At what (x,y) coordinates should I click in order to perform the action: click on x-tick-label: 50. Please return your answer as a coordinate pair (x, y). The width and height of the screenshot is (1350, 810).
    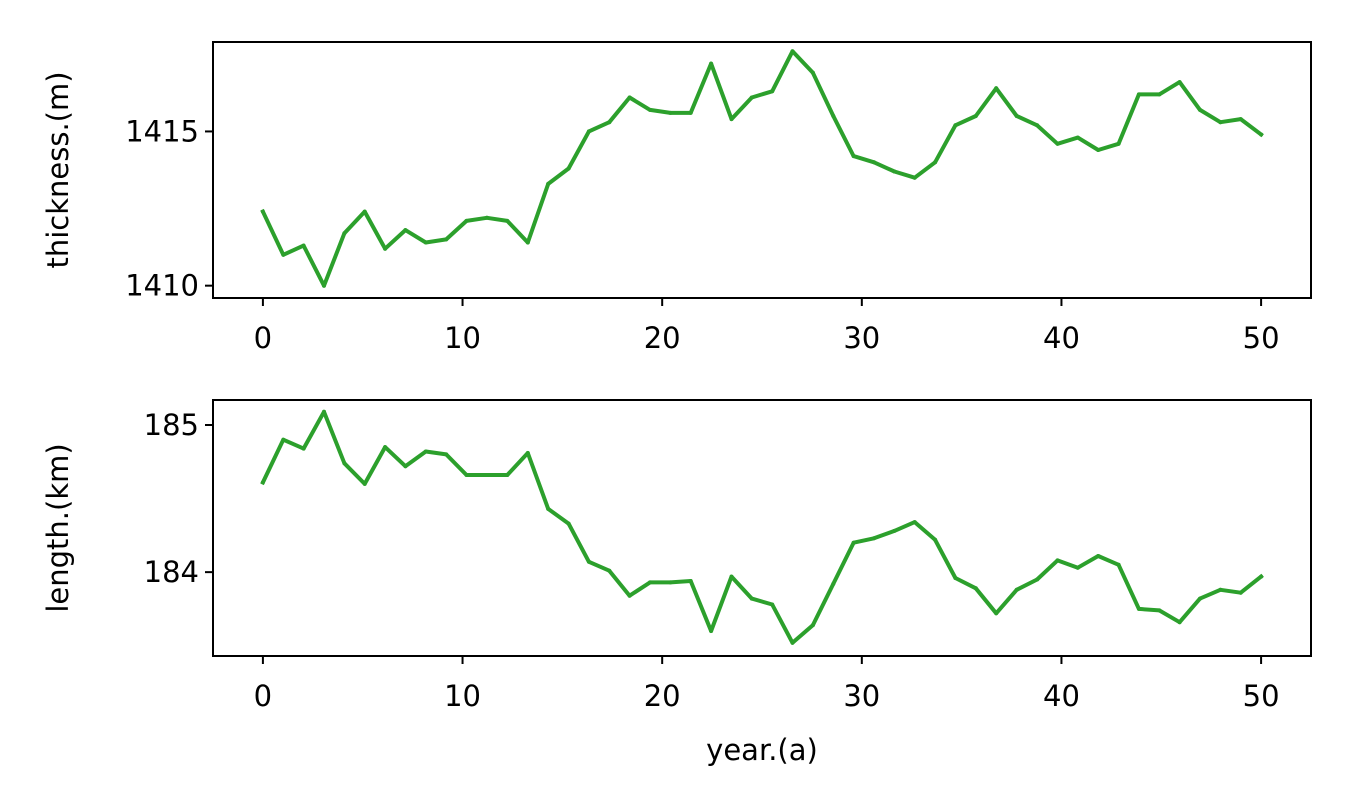
    Looking at the image, I should click on (1261, 696).